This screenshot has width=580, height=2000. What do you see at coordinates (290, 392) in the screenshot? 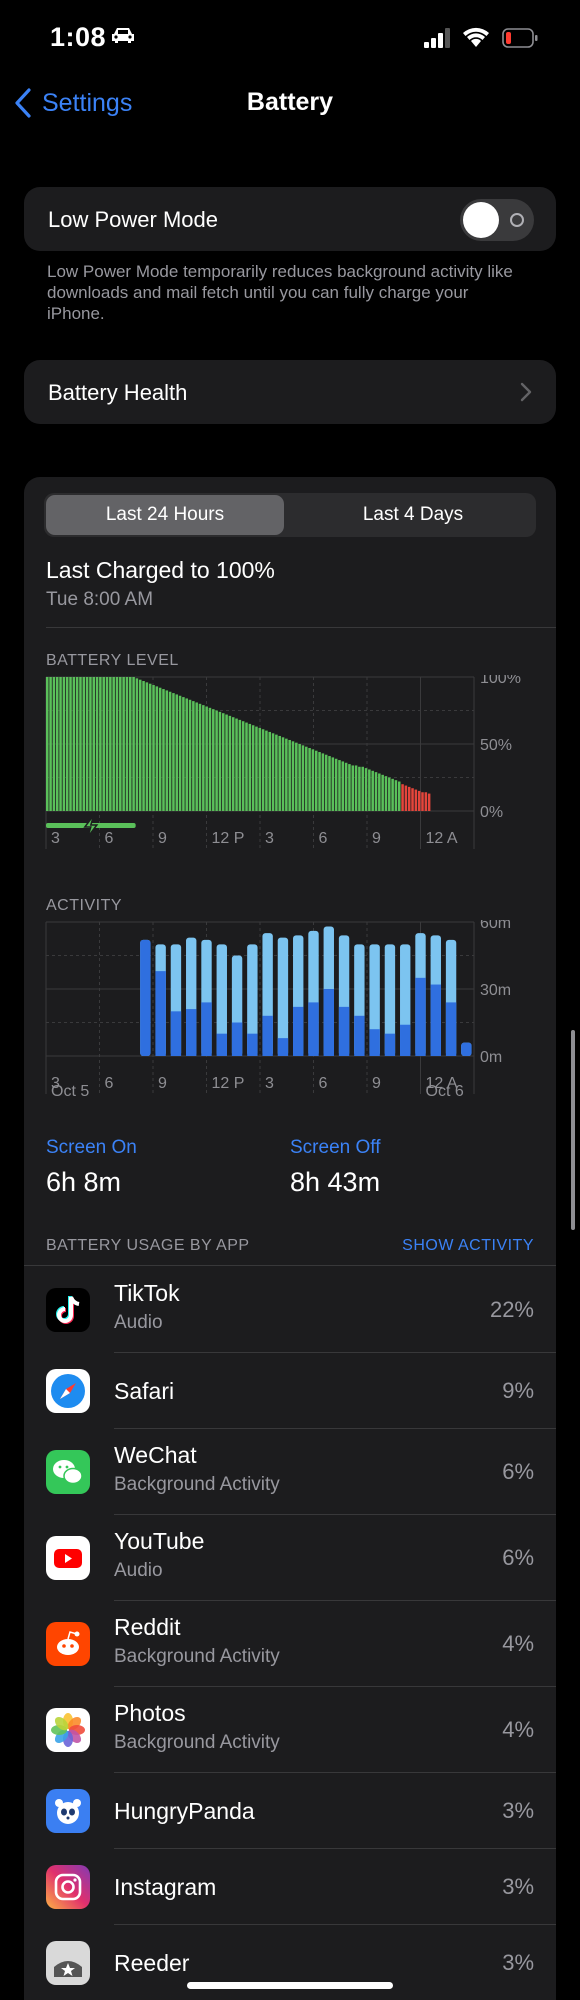
I see `battery-health-row: Battery Health` at bounding box center [290, 392].